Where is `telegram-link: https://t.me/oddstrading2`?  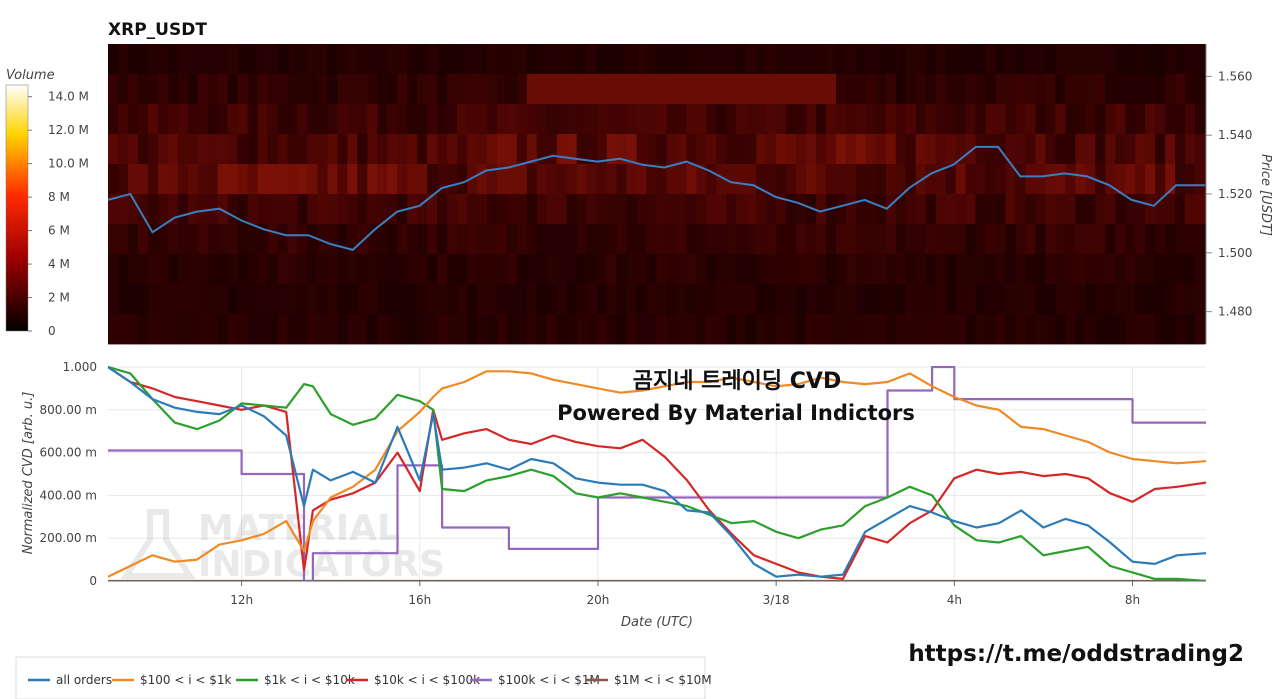 telegram-link: https://t.me/oddstrading2 is located at coordinates (1076, 654).